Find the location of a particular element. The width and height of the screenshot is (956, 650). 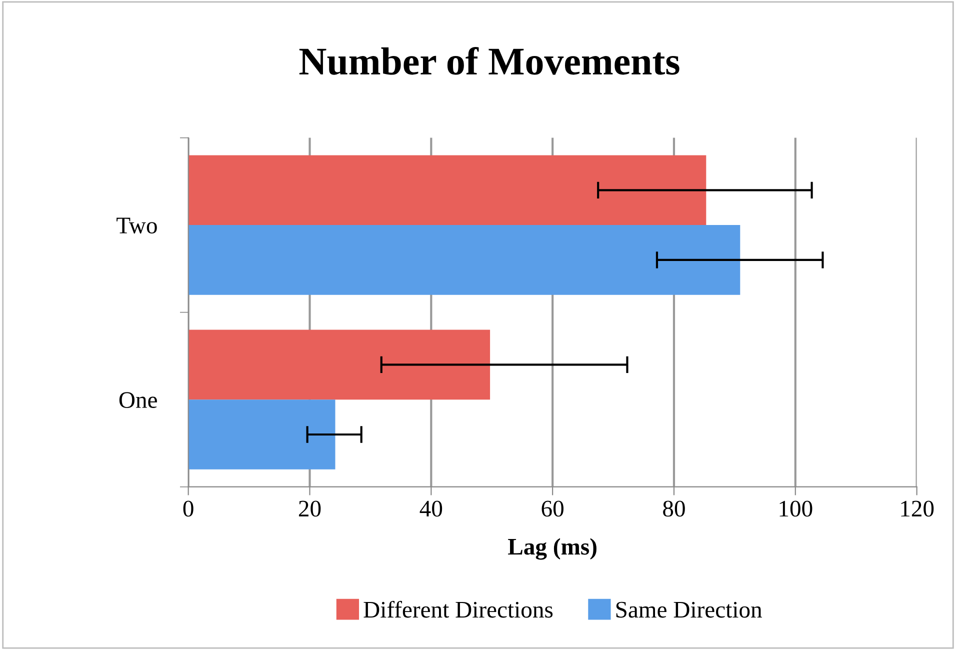

x-tick-label: 40 is located at coordinates (431, 508).